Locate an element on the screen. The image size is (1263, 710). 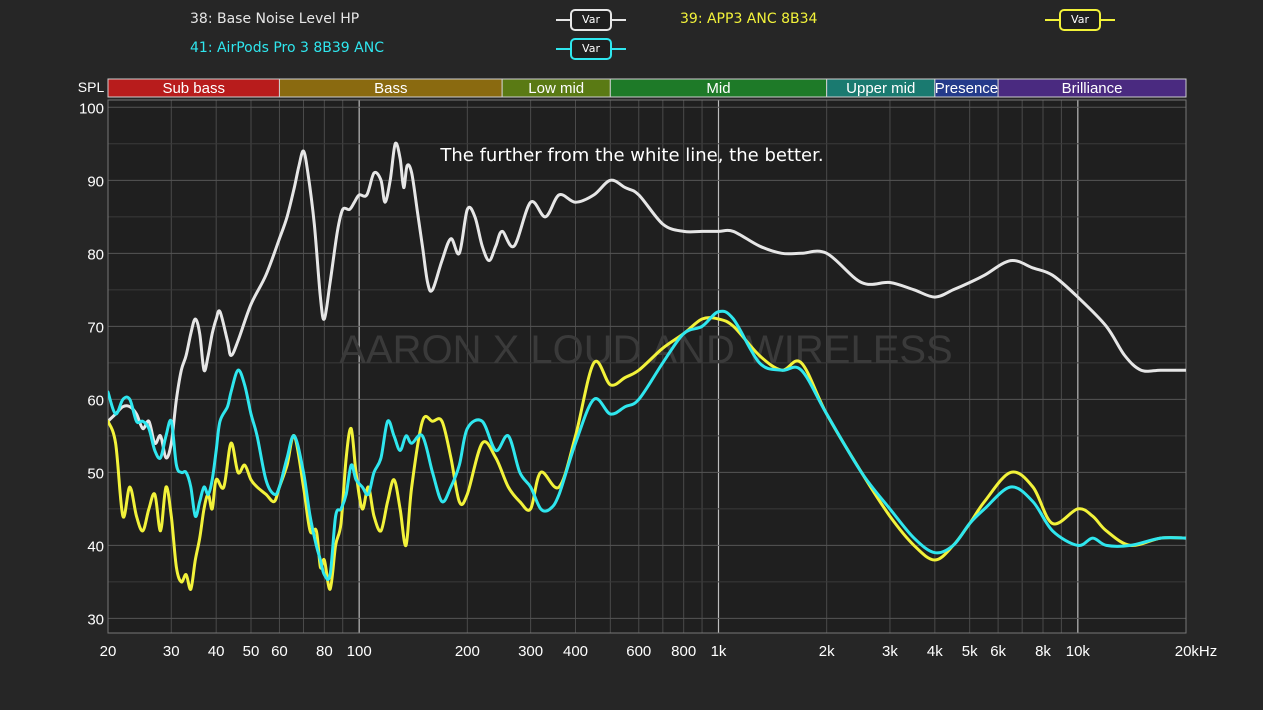
legend-entry-base-noise: 38: Base Noise Level HP is located at coordinates (274, 19).